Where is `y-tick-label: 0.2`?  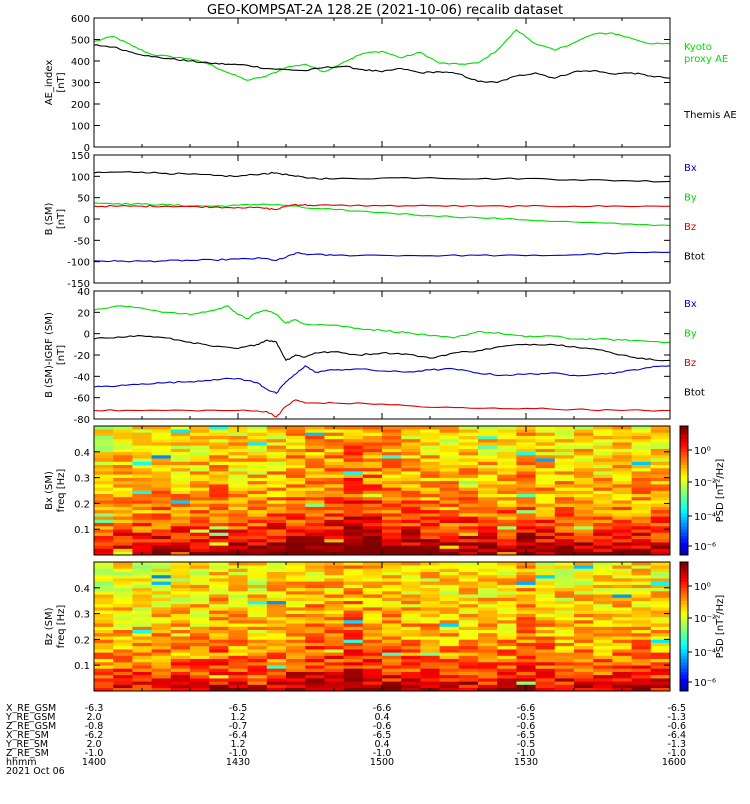
y-tick-label: 0.2 is located at coordinates (82, 640).